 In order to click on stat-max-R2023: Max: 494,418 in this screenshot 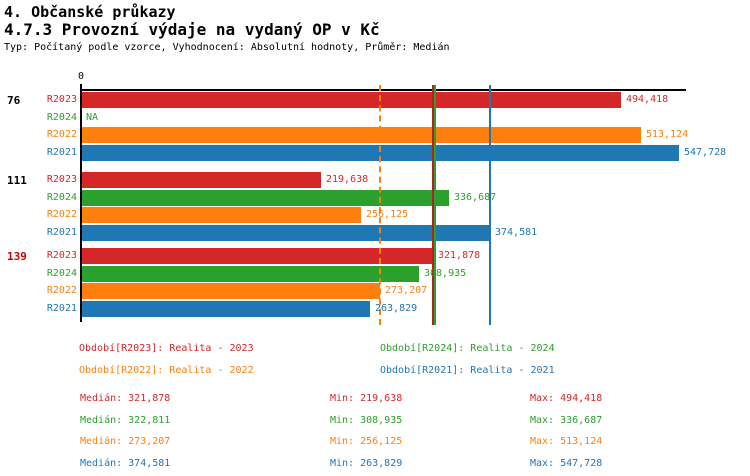, I will do `click(566, 398)`.